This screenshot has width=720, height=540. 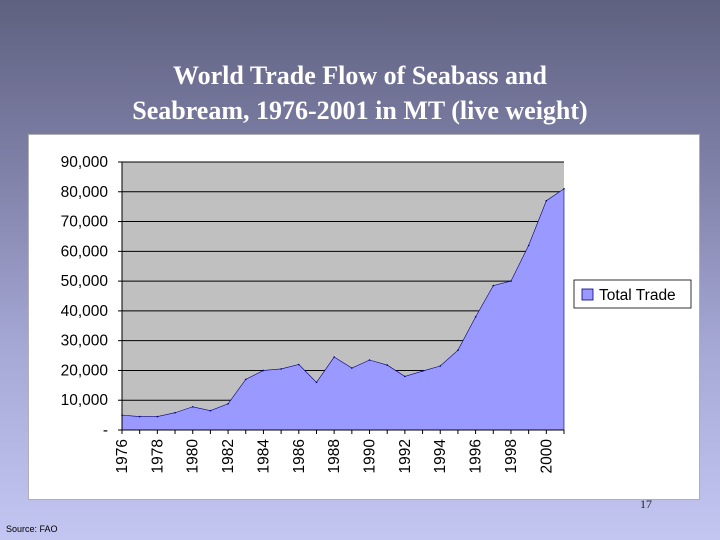 I want to click on x-tick-label: 1978, so click(x=157, y=456).